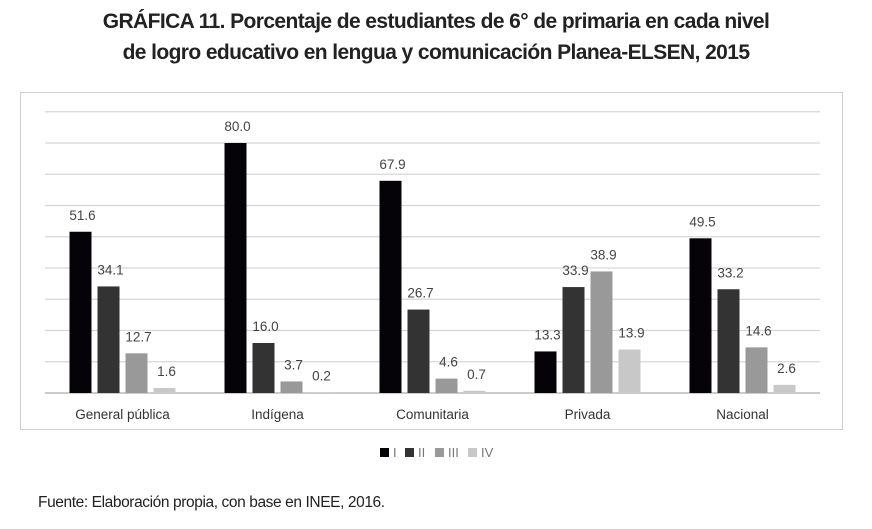 This screenshot has width=872, height=529. What do you see at coordinates (420, 293) in the screenshot?
I see `data-label: 26.7` at bounding box center [420, 293].